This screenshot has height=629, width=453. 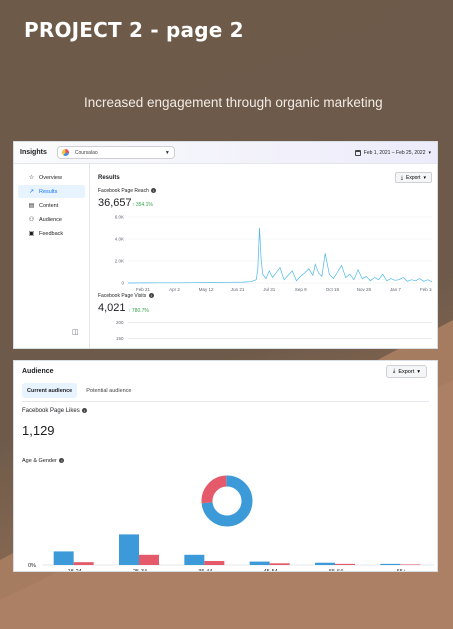 I want to click on collapse-sidebar-icon: ◫, so click(x=75, y=332).